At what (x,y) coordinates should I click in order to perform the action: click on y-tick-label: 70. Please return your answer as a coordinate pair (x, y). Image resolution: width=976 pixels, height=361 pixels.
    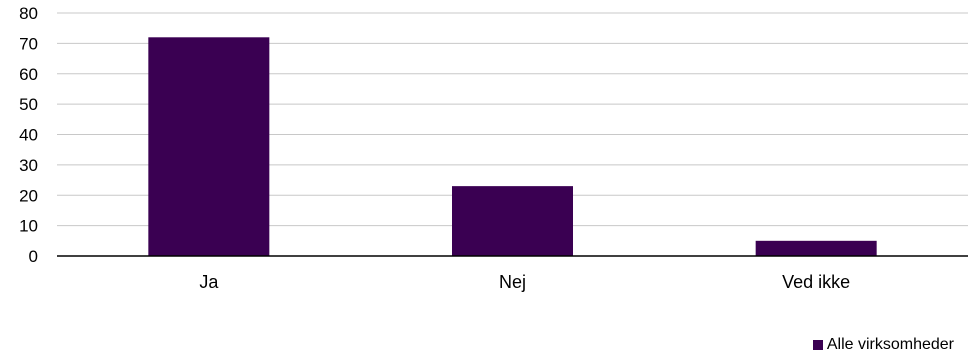
    Looking at the image, I should click on (28, 43).